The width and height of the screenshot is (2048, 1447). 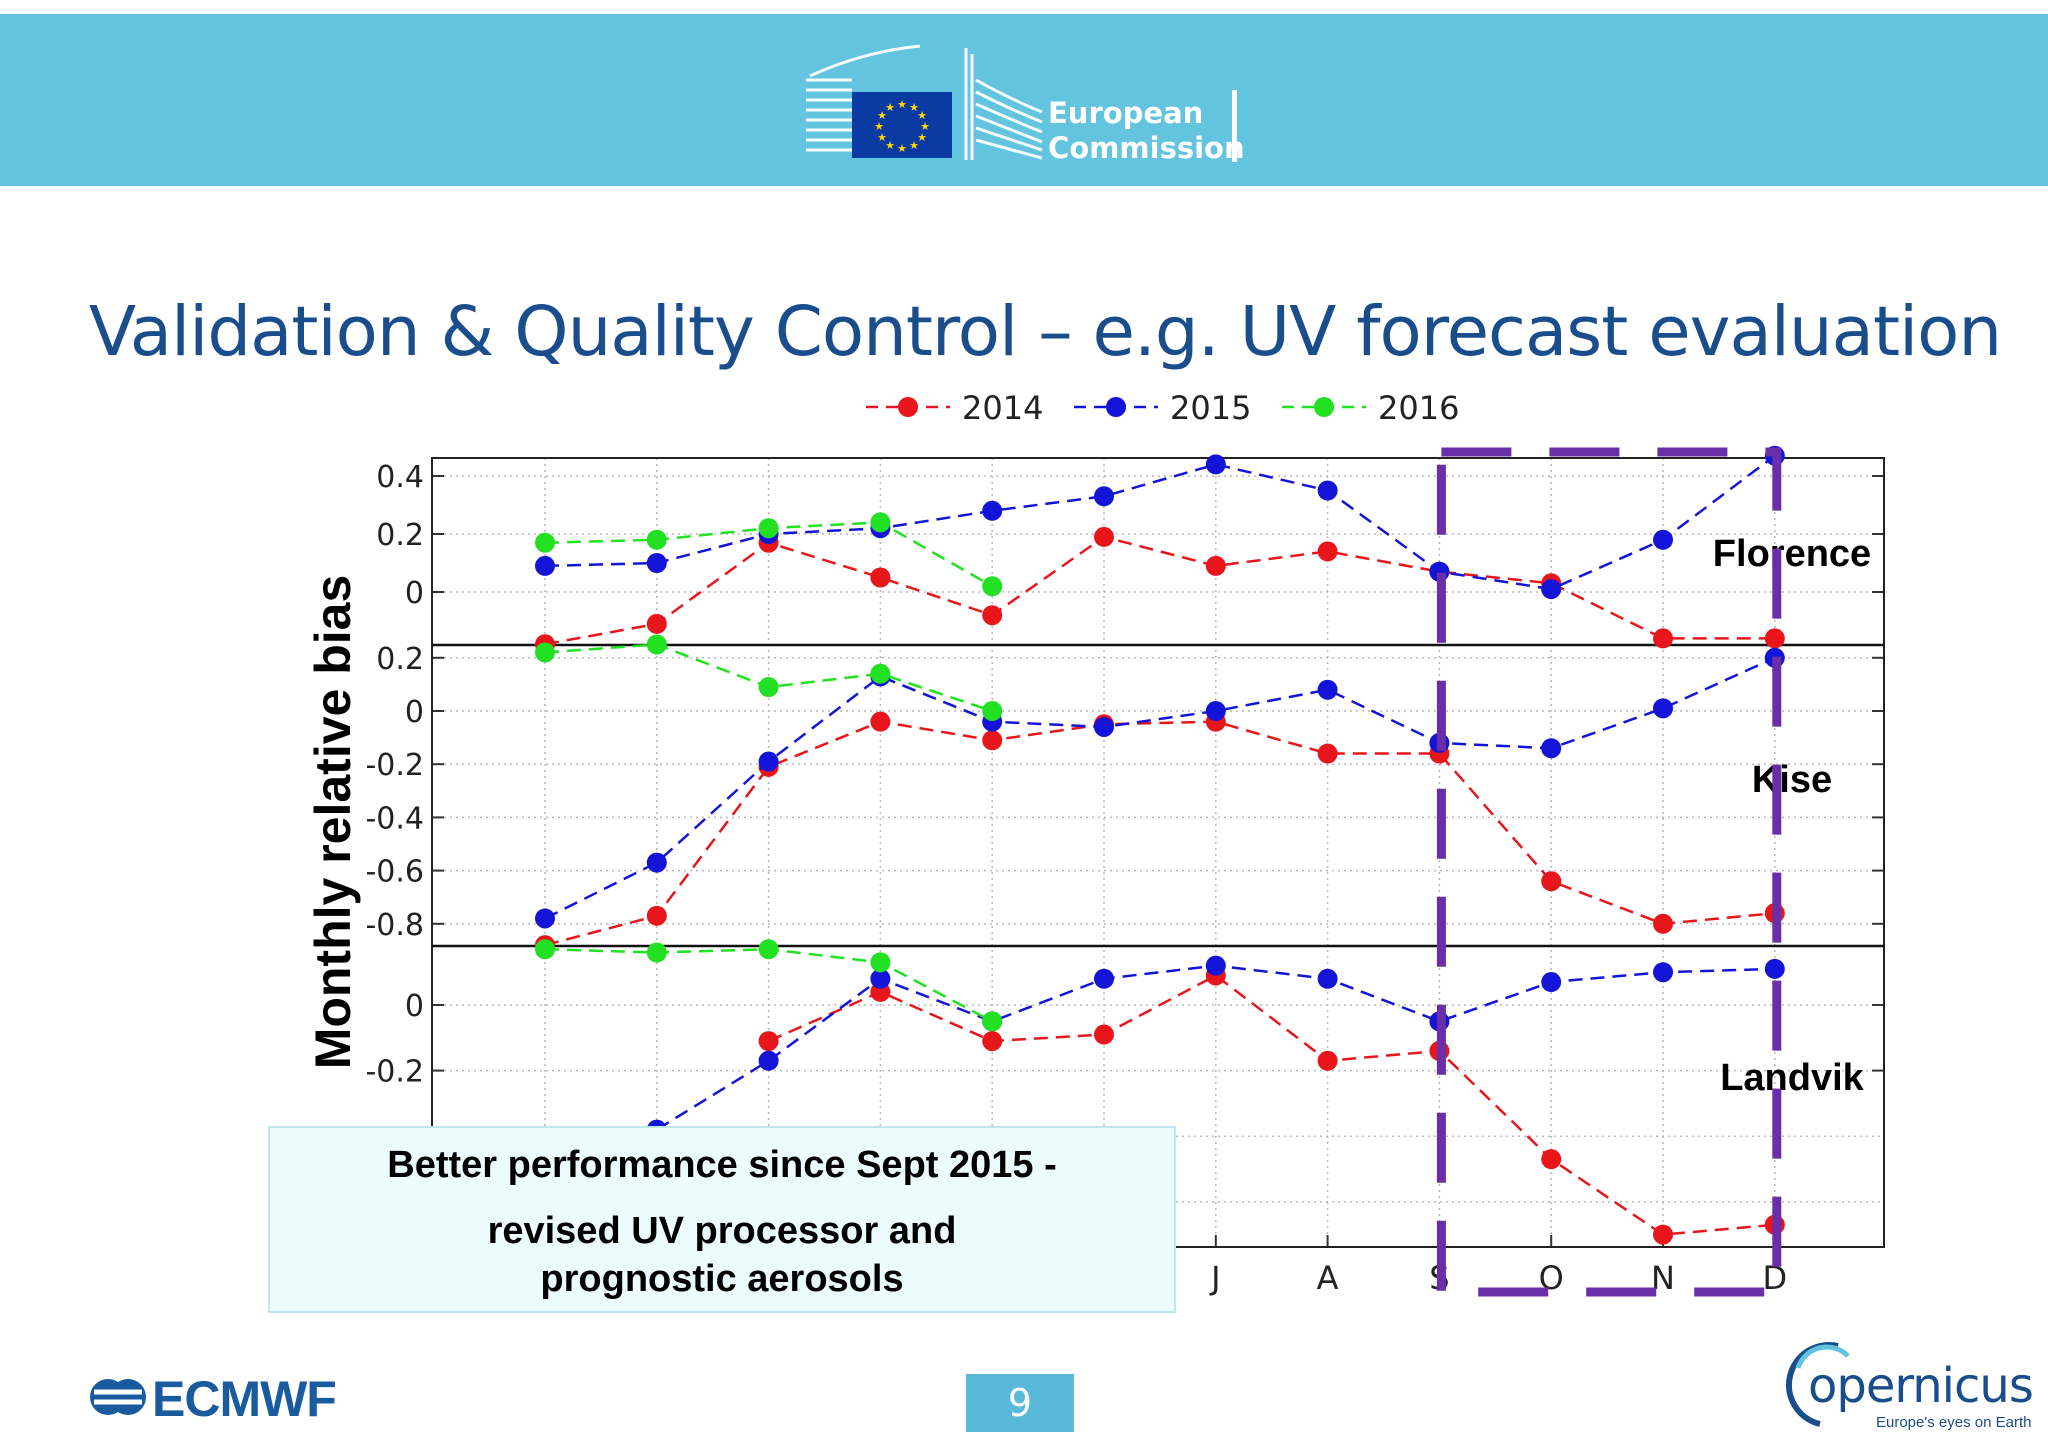 I want to click on copernicus-swoosh-icon, so click(x=1818, y=1384).